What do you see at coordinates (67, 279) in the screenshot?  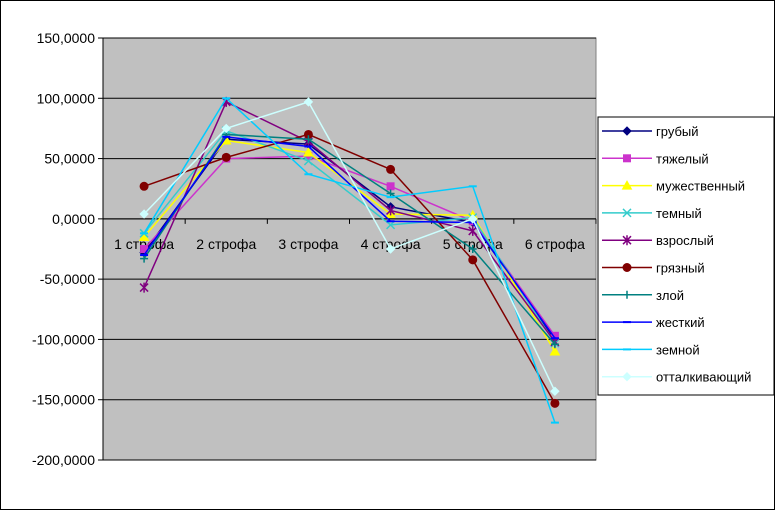 I see `y-tick-label: -50,0000` at bounding box center [67, 279].